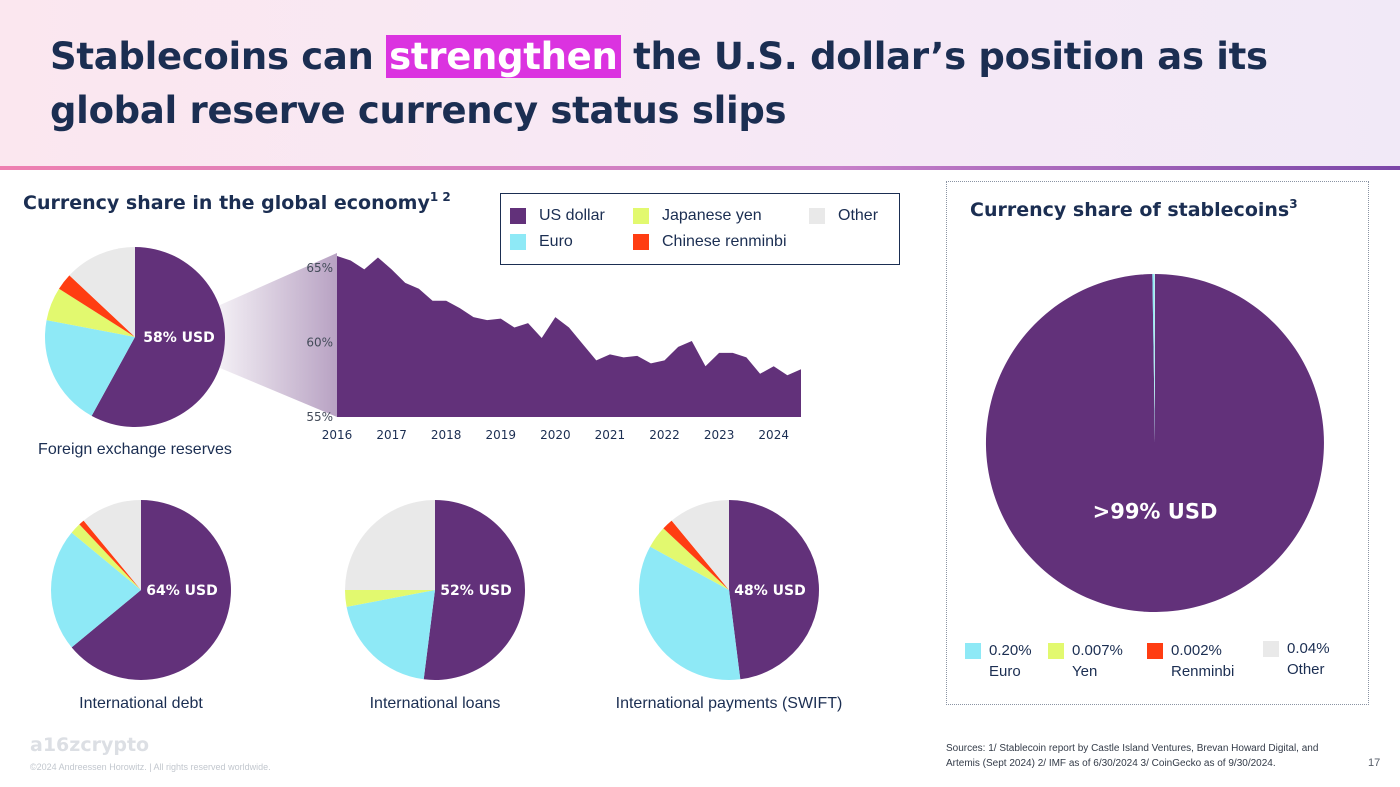 The height and width of the screenshot is (787, 1400). What do you see at coordinates (773, 435) in the screenshot?
I see `area-xtick-label: 2024` at bounding box center [773, 435].